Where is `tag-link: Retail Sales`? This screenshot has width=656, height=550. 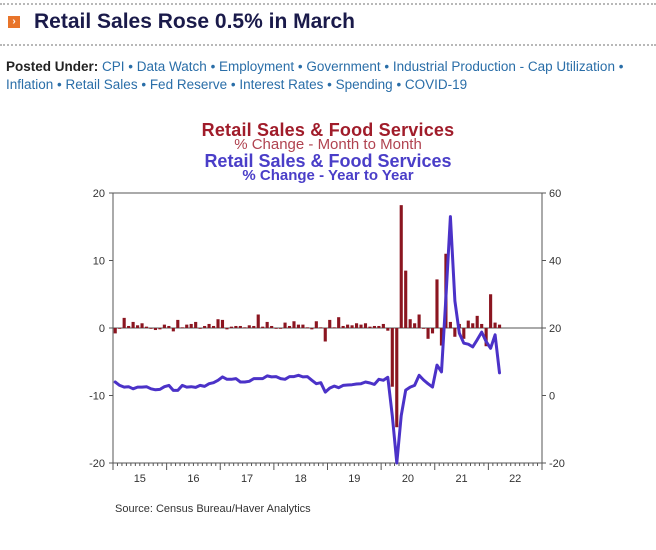
tag-link: Retail Sales is located at coordinates (101, 84).